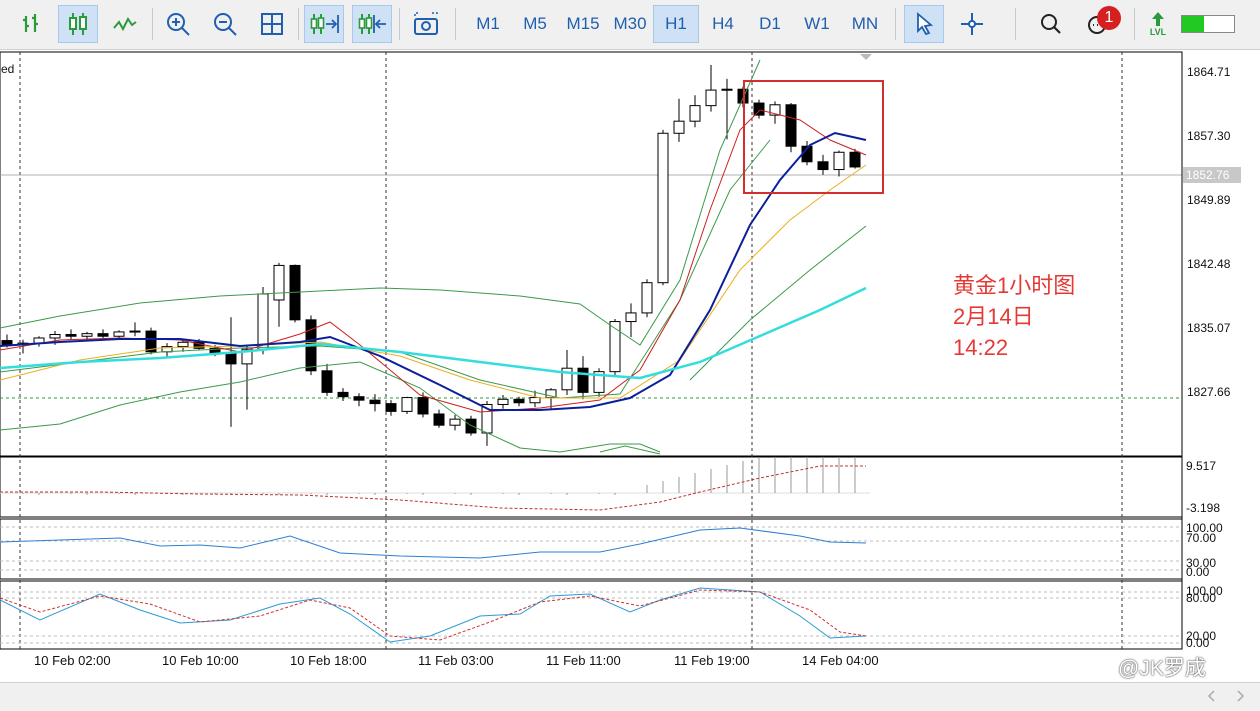 The height and width of the screenshot is (711, 1260). Describe the element at coordinates (328, 660) in the screenshot. I see `time-label: 10 Feb 18:00` at that location.